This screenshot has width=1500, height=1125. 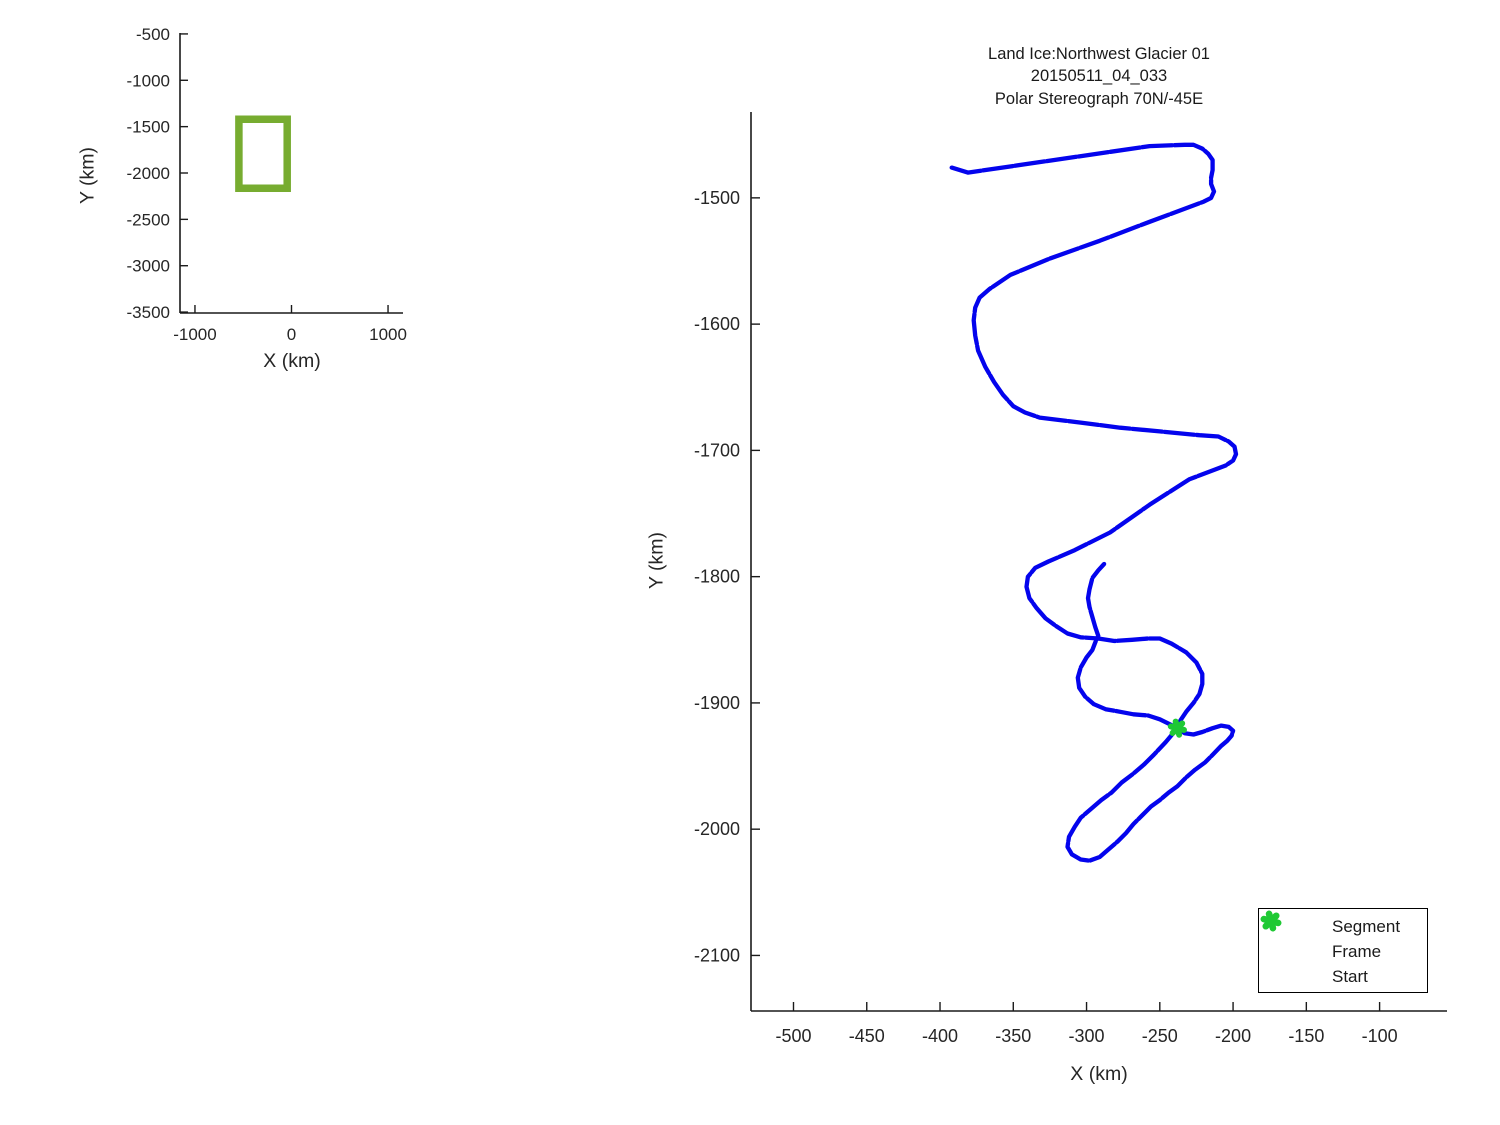 I want to click on legend-label-start: Start, so click(x=1350, y=976).